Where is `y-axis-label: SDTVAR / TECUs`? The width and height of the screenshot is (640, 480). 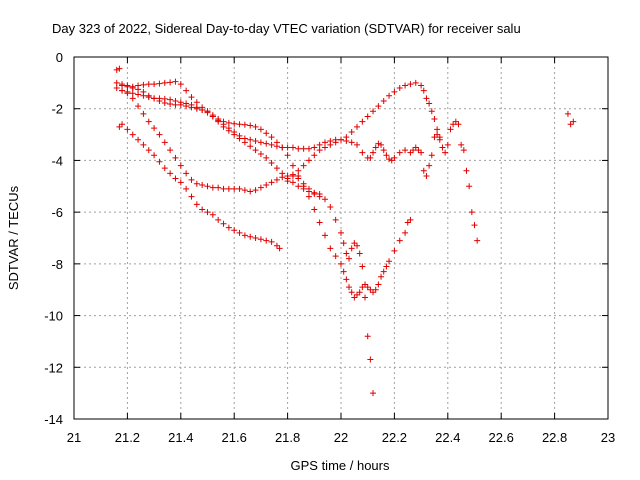
y-axis-label: SDTVAR / TECUs is located at coordinates (13, 237).